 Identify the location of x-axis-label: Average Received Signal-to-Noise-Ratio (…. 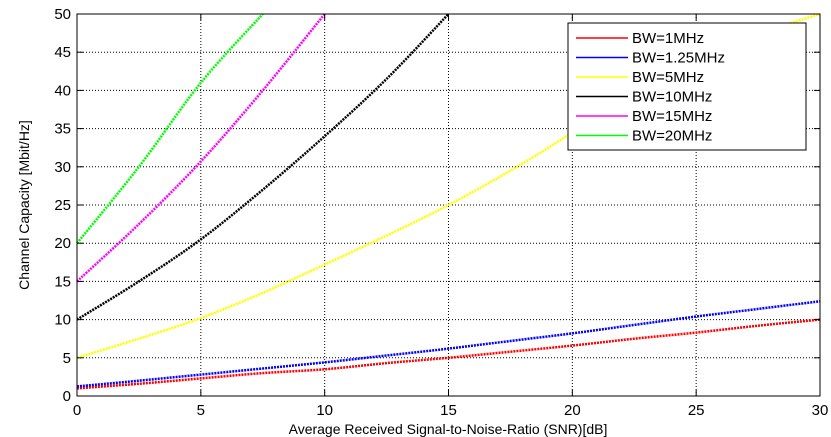
(448, 429).